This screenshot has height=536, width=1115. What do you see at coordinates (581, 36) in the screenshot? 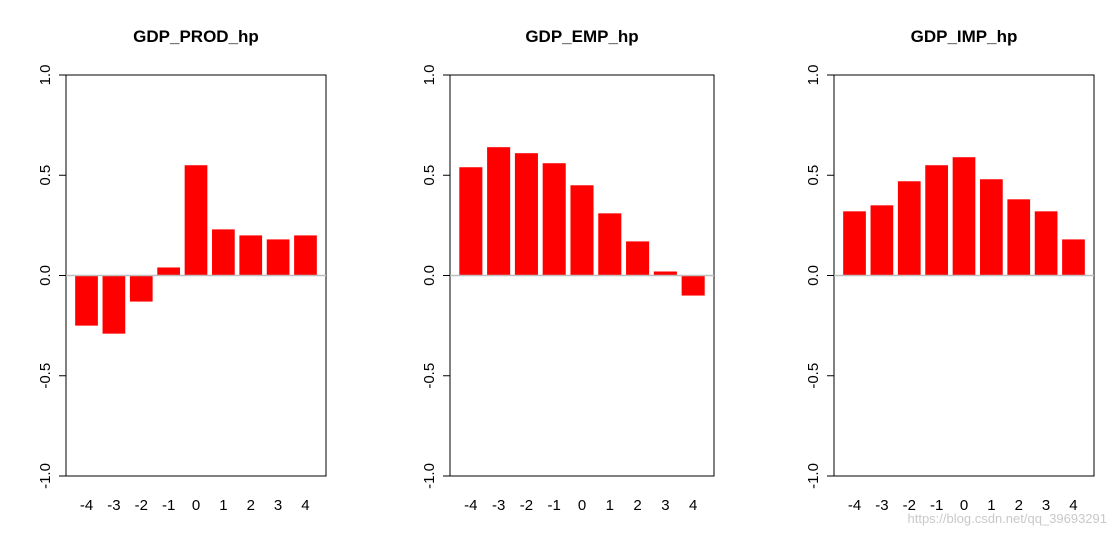
I see `chart-title: GDP_EMP_hp` at bounding box center [581, 36].